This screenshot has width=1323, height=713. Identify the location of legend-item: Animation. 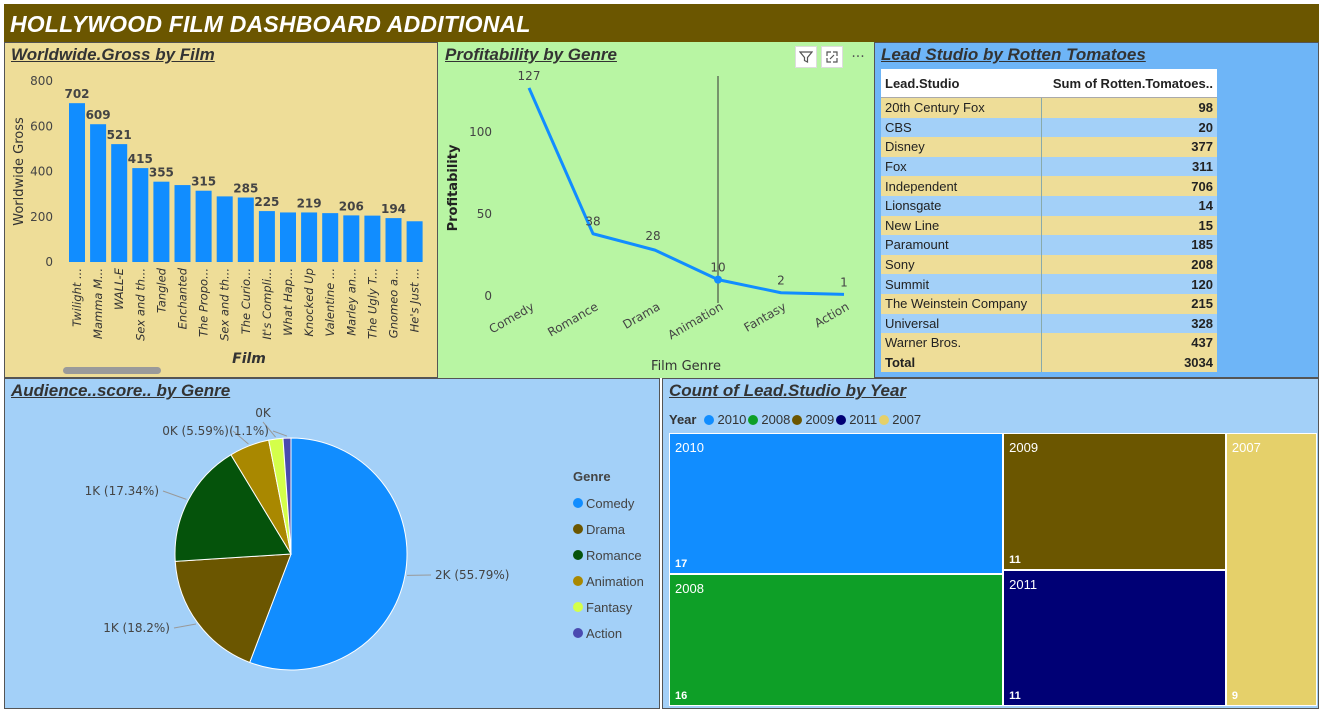
(608, 581).